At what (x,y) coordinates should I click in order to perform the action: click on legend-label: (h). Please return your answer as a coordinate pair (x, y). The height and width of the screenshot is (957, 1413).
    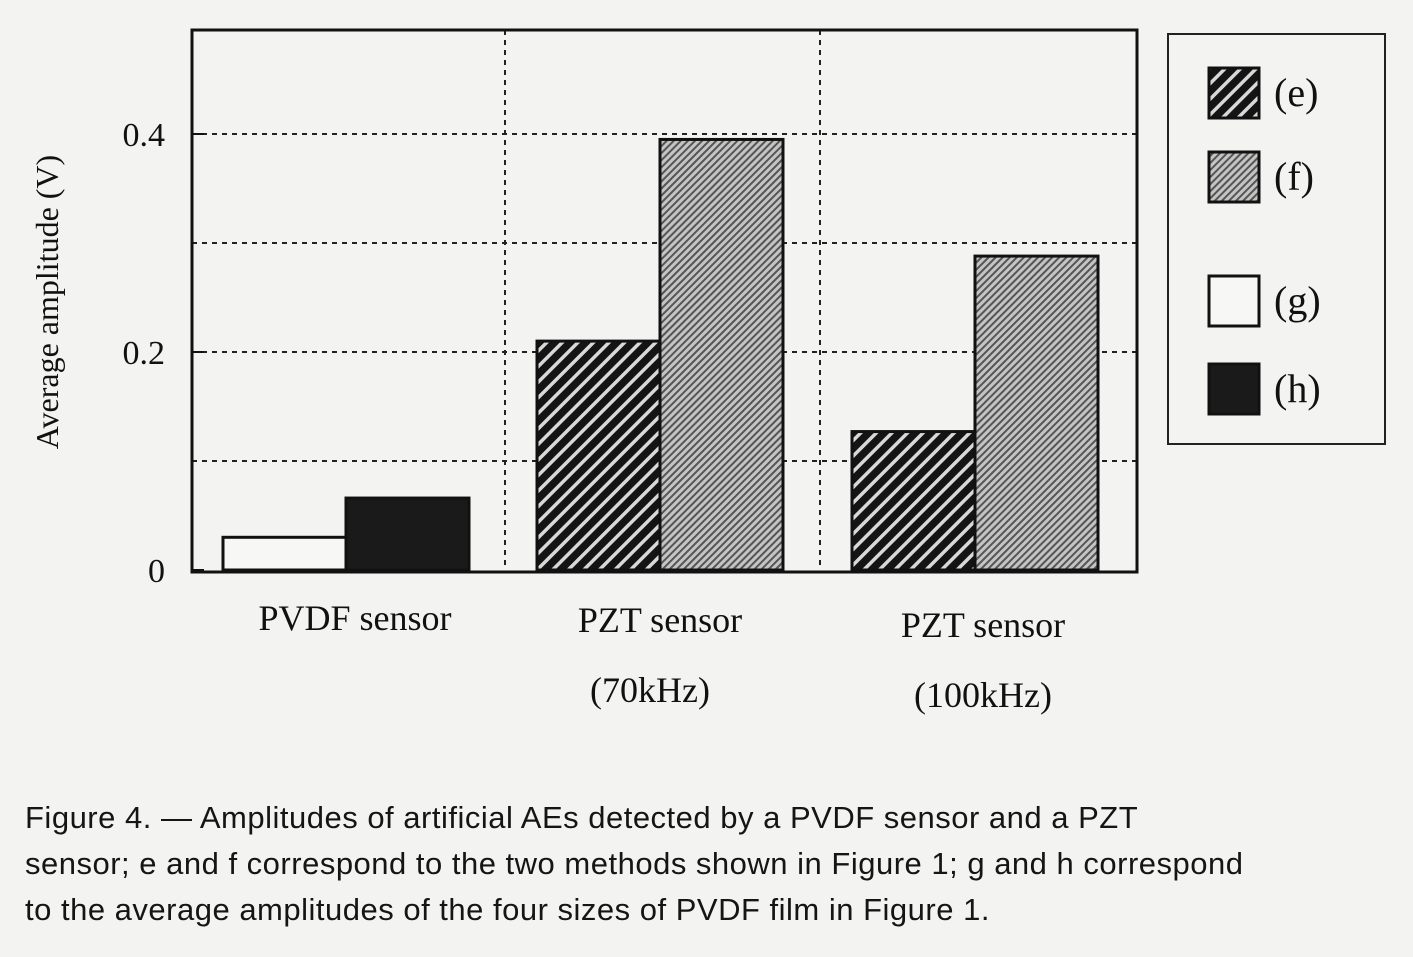
    Looking at the image, I should click on (1297, 388).